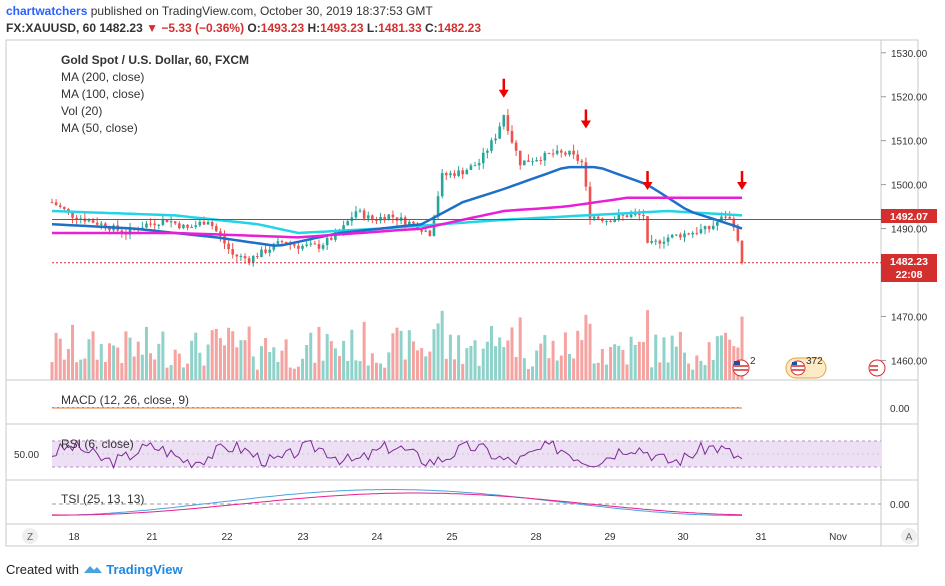 The width and height of the screenshot is (945, 586). What do you see at coordinates (254, 28) in the screenshot?
I see `open-label: O:` at bounding box center [254, 28].